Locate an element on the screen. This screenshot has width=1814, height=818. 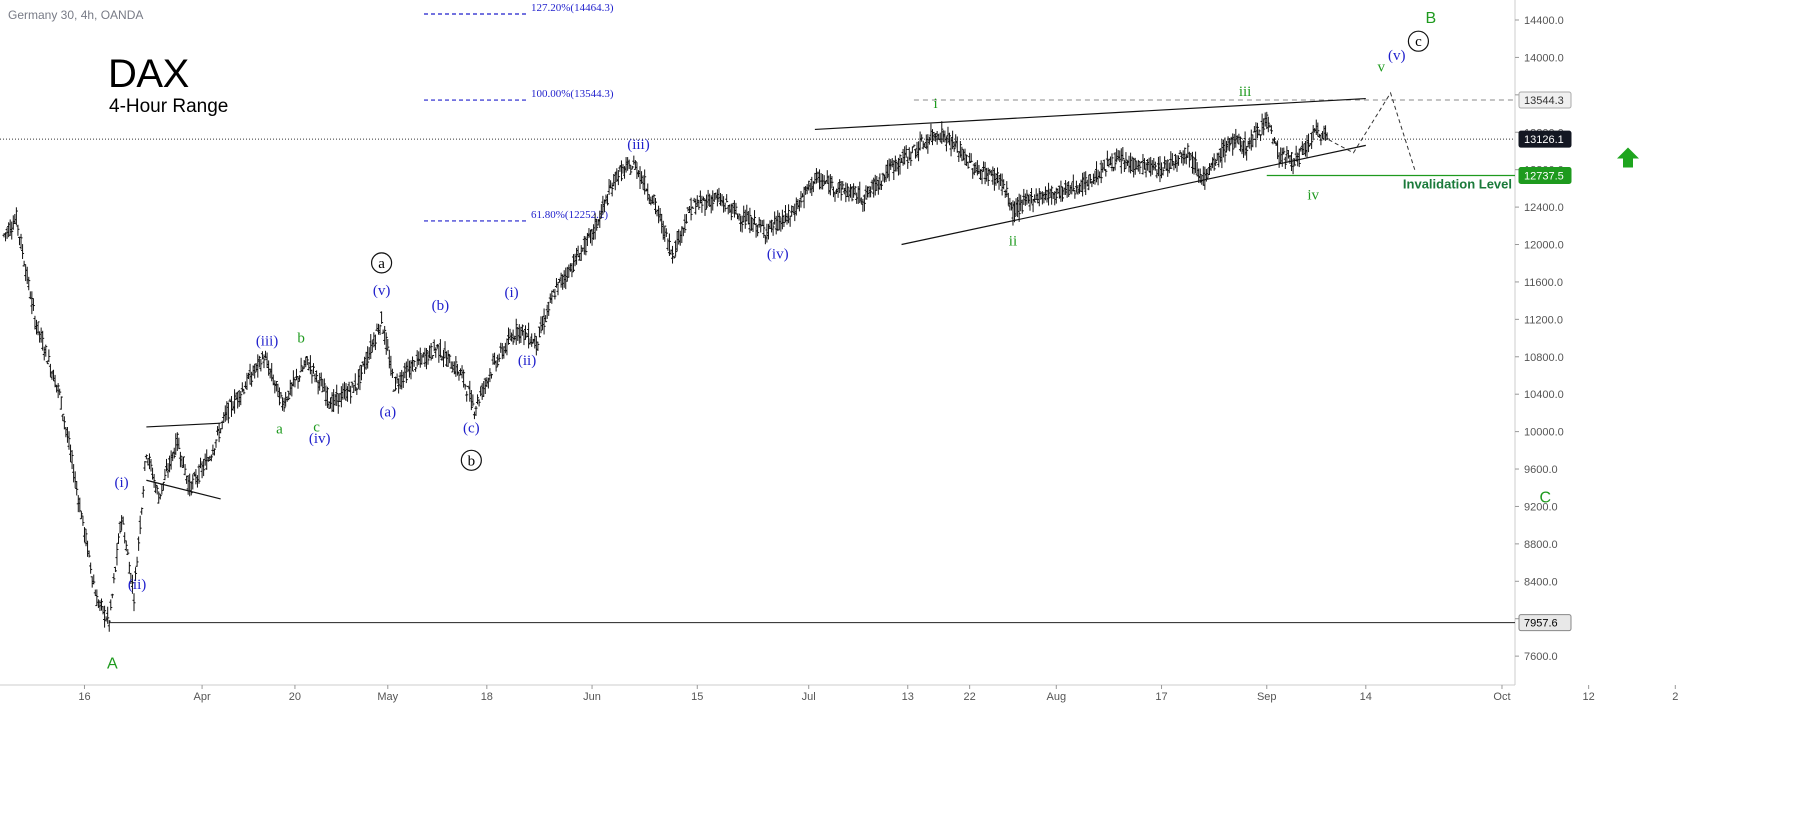
time-tick-label: 16 is located at coordinates (84, 697).